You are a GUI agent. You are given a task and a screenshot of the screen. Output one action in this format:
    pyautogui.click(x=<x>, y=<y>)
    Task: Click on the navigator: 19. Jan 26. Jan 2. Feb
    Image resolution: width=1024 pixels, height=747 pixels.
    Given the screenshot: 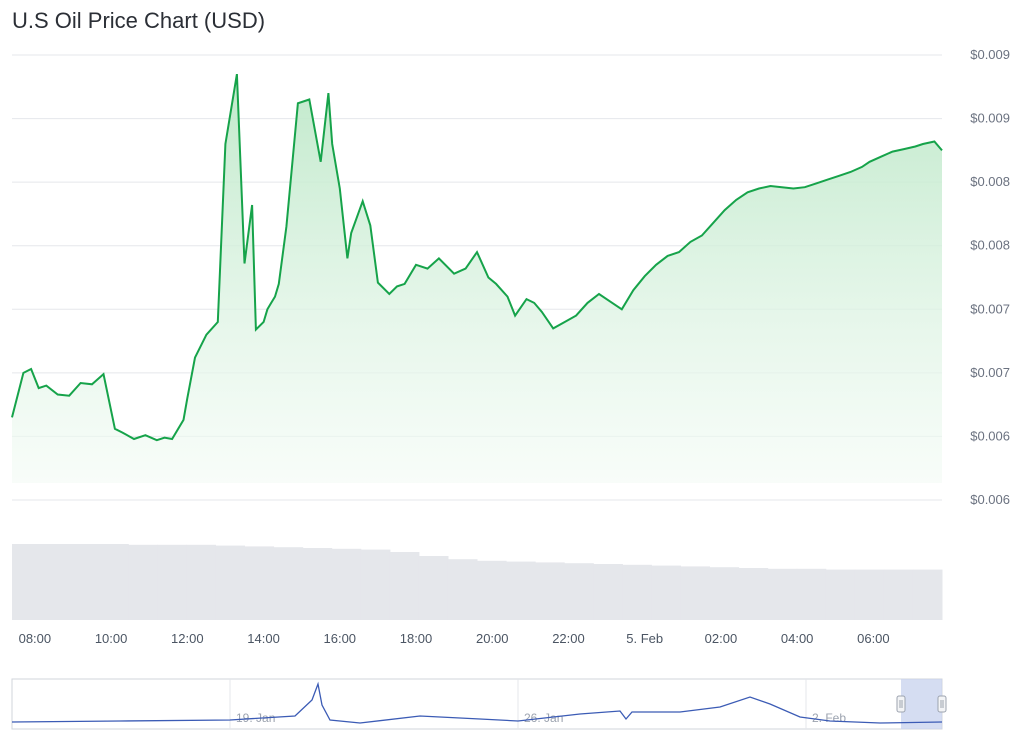 What is the action you would take?
    pyautogui.click(x=479, y=704)
    